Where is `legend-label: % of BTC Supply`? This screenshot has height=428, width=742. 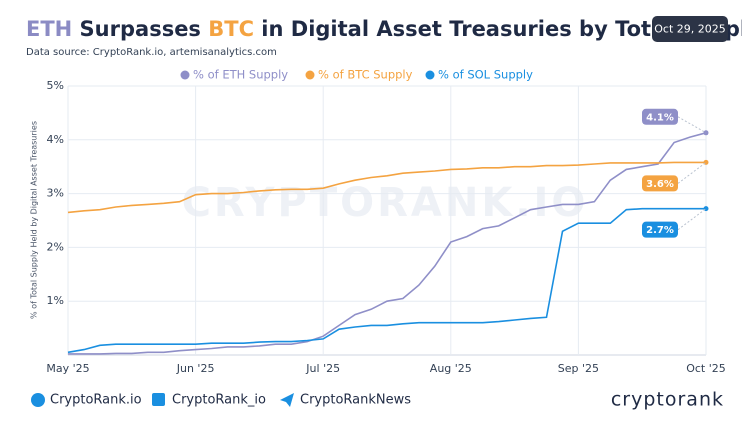
legend-label: % of BTC Supply is located at coordinates (365, 75).